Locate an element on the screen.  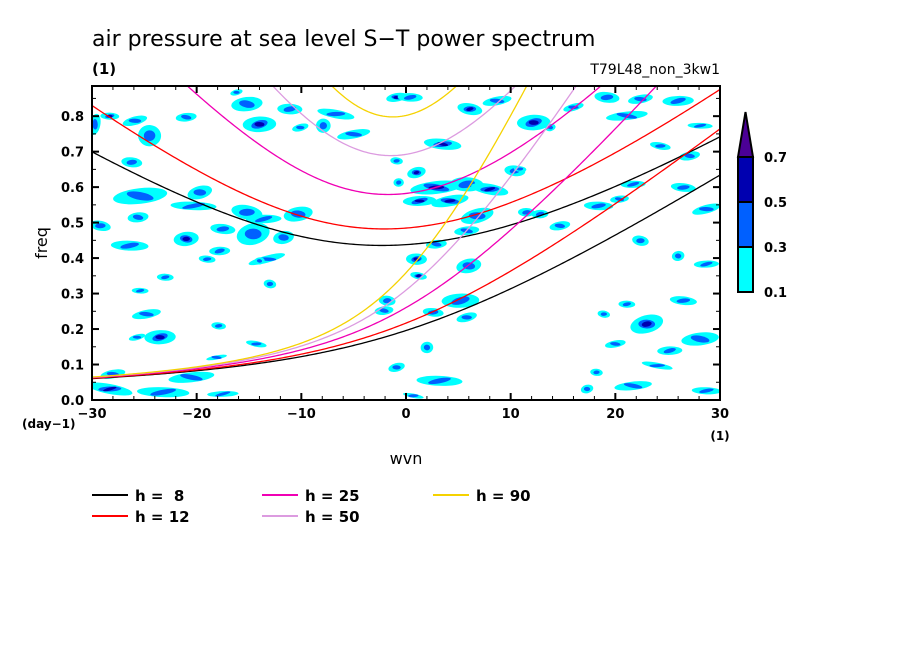
x-tick-label: 30 is located at coordinates (720, 414).